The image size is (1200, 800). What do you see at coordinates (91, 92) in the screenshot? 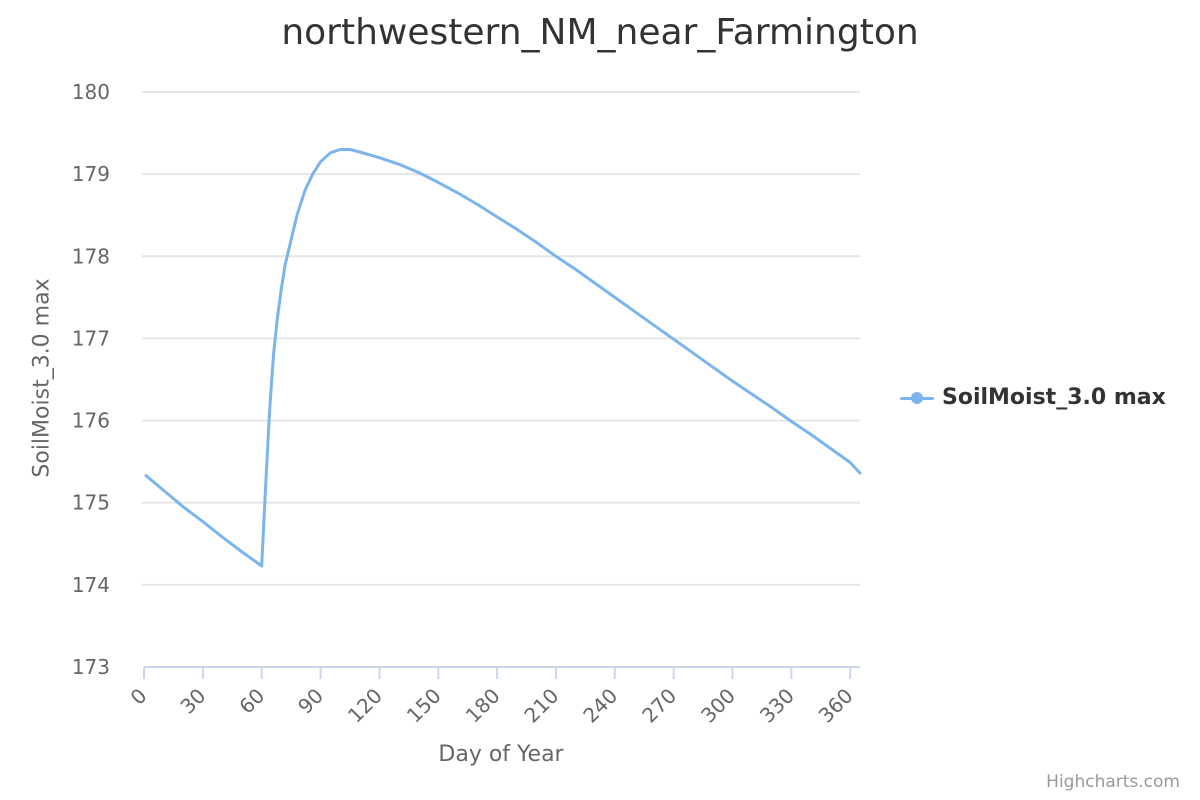
I see `y-tick-label: 180` at bounding box center [91, 92].